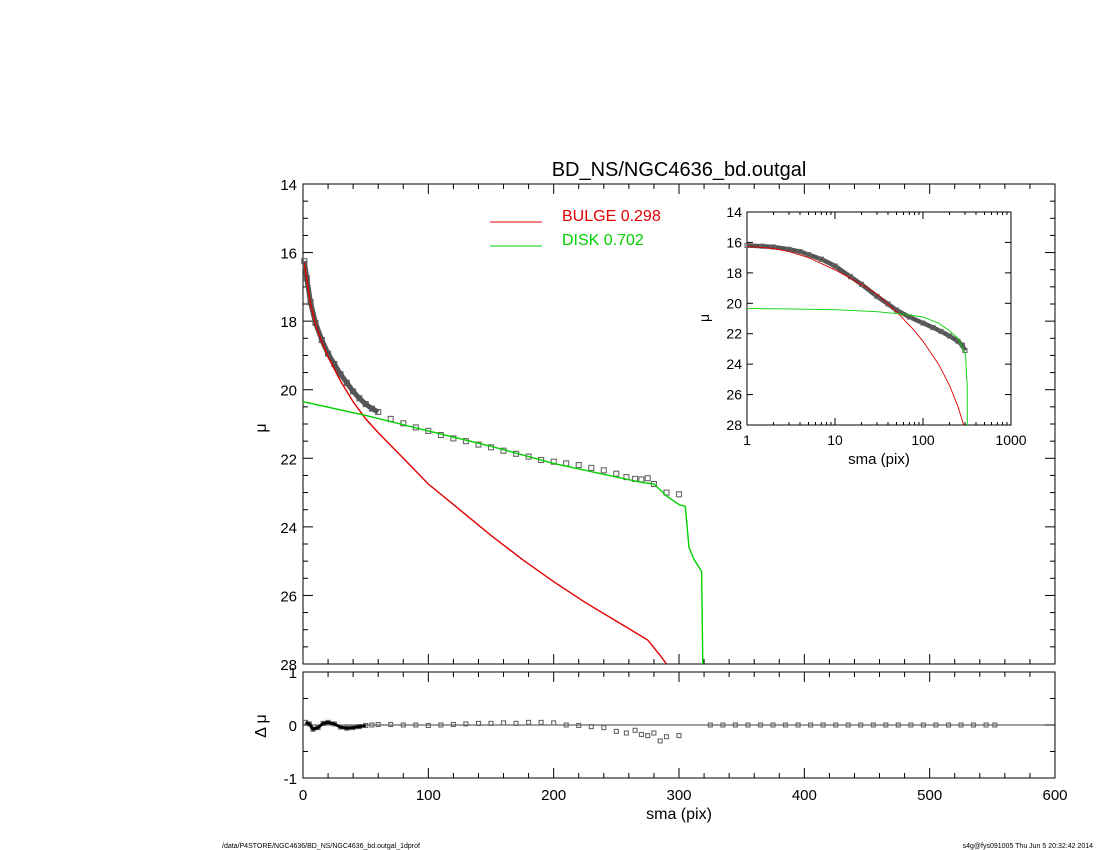 The image size is (1100, 850). I want to click on x-tick-label: 400, so click(804, 795).